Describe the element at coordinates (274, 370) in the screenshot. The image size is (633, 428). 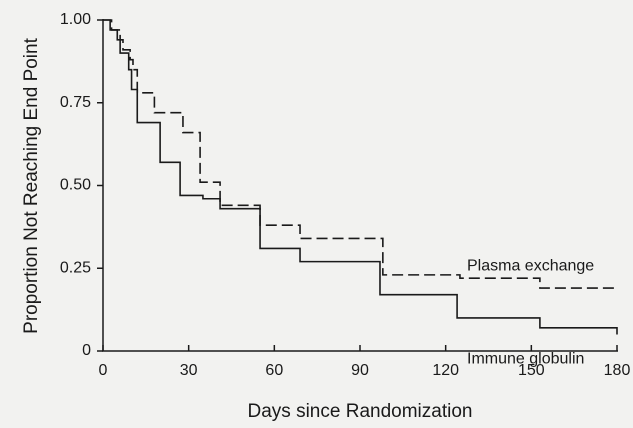
I see `x-tick-label: 60` at that location.